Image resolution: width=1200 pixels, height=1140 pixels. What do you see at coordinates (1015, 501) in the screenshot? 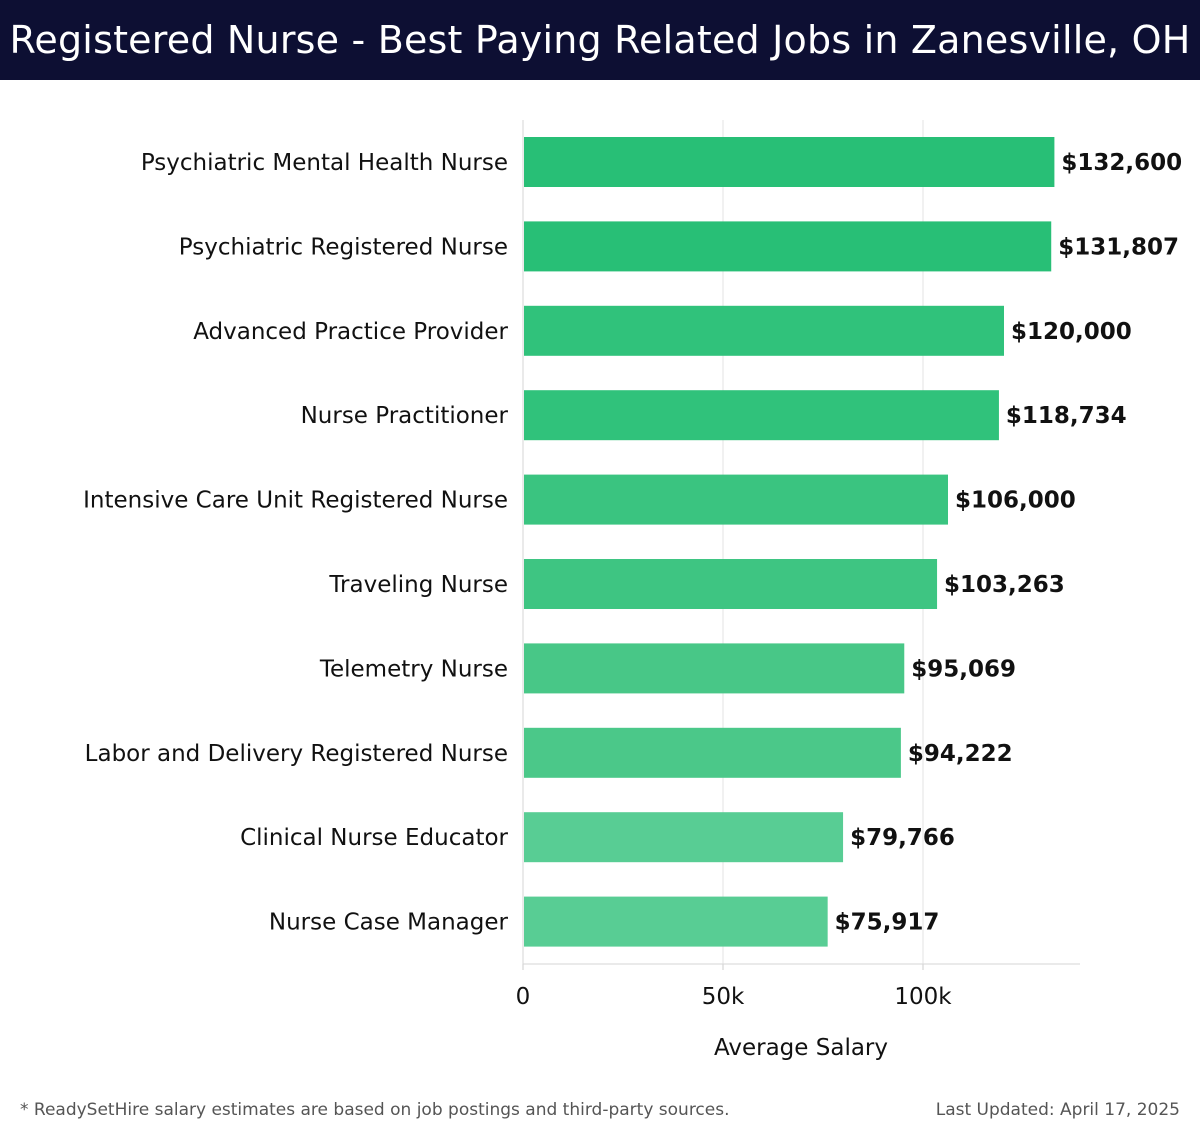
I see `value-label: $106,000` at bounding box center [1015, 501].